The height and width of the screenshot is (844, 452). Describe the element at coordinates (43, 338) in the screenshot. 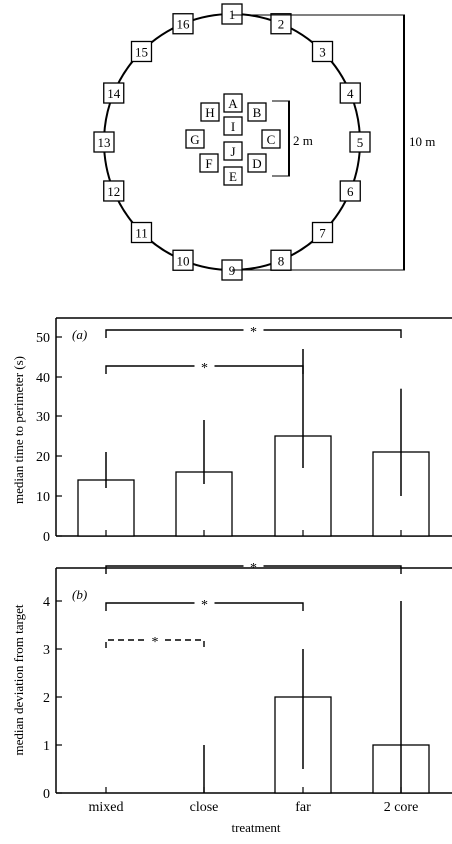

I see `y-tick-label: 50` at that location.